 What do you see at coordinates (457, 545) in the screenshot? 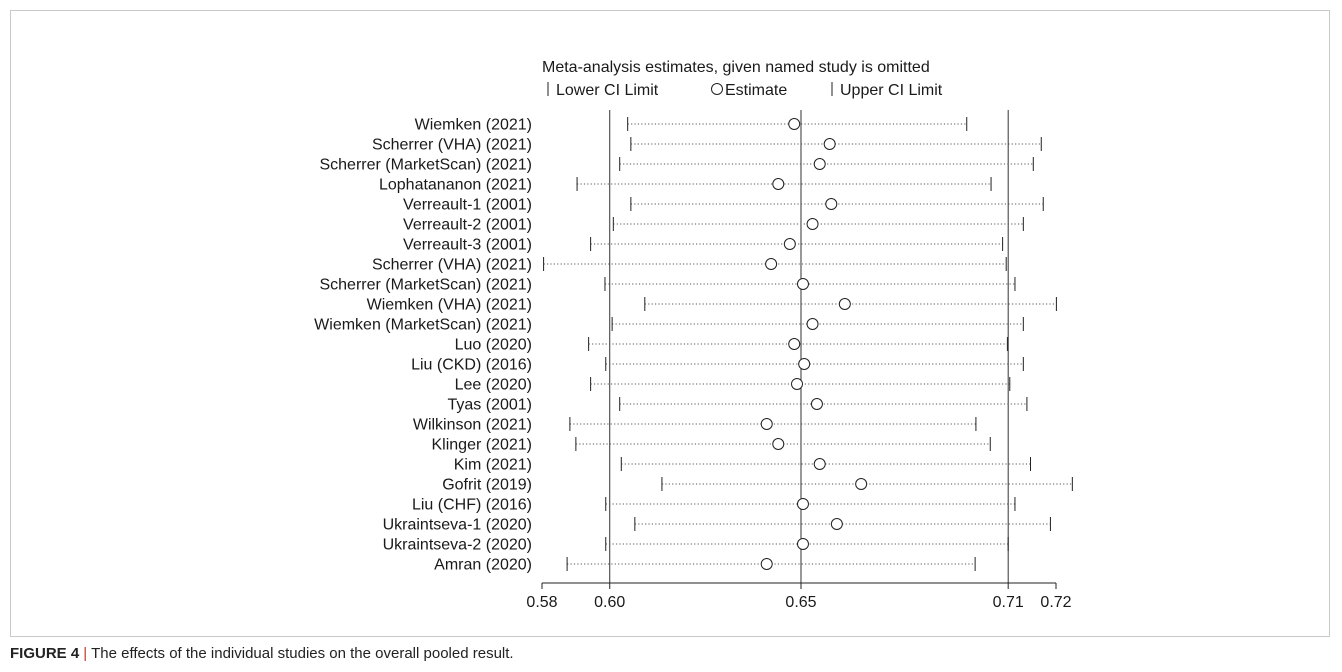
I see `study-label: Ukraintseva-2 (2020)` at bounding box center [457, 545].